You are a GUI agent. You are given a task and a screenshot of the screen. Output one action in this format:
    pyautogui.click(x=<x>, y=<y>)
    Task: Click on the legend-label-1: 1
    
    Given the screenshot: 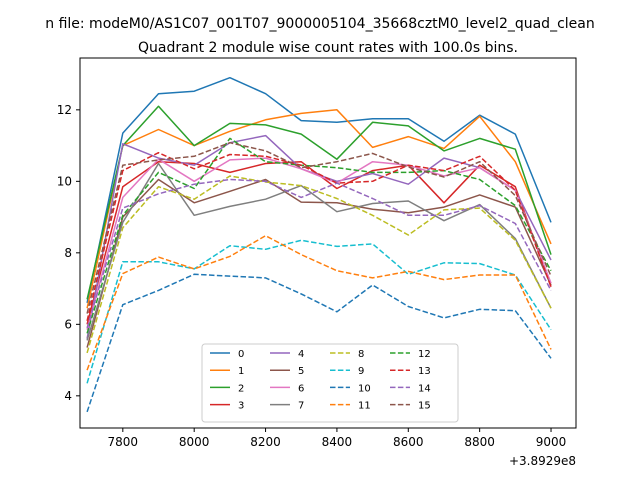 What is the action you would take?
    pyautogui.click(x=241, y=371)
    